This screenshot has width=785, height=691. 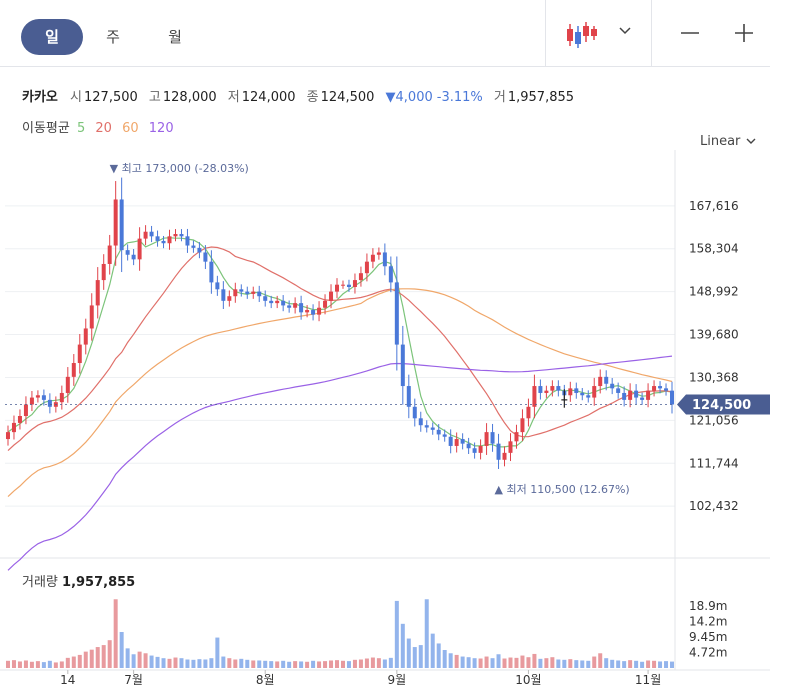 What do you see at coordinates (154, 97) in the screenshot?
I see `high-label: 고` at bounding box center [154, 97].